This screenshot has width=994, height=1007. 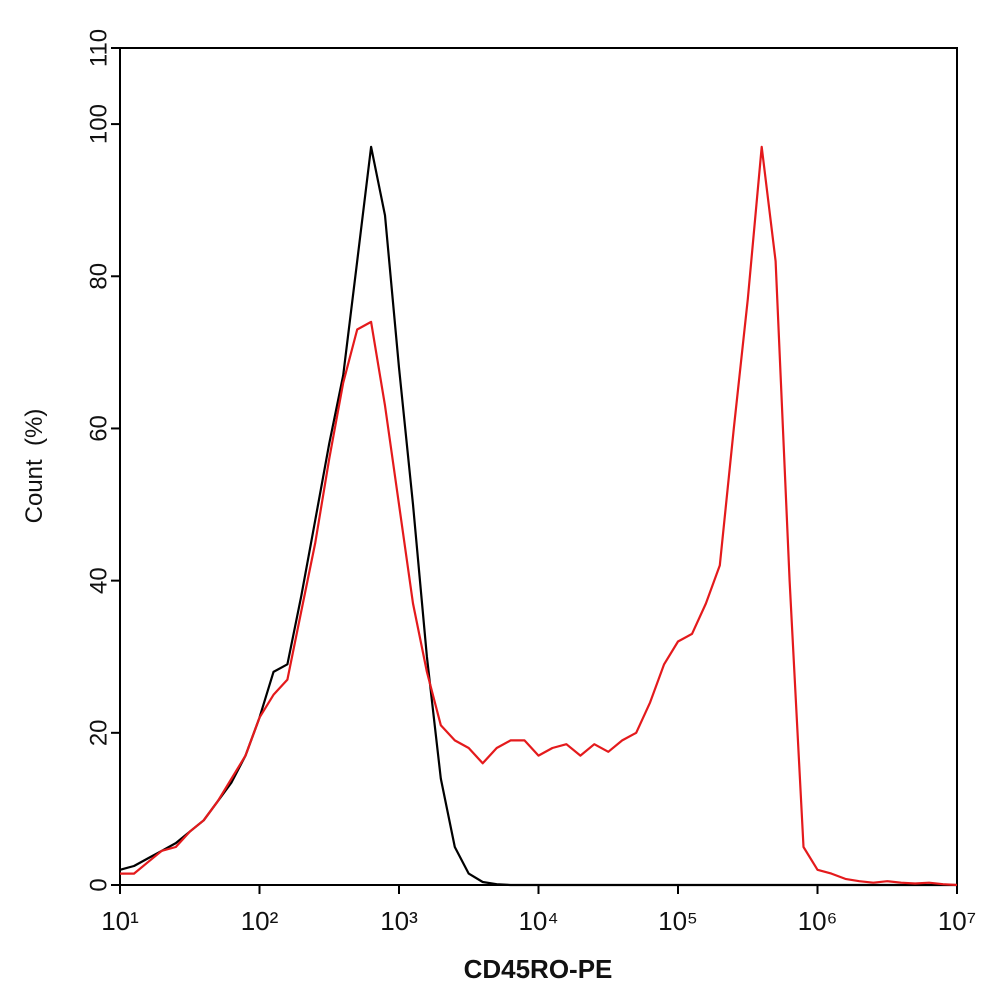 I want to click on y-tick-label: 80, so click(x=98, y=276).